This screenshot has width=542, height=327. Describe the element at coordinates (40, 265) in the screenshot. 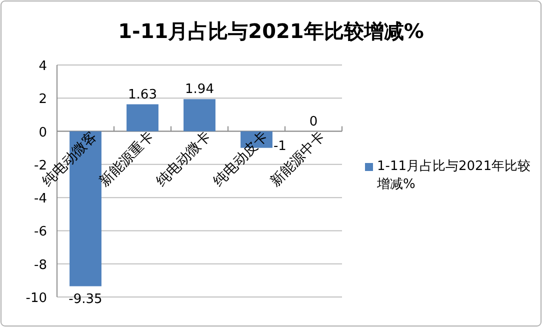

I see `y-tick-label: -8` at that location.